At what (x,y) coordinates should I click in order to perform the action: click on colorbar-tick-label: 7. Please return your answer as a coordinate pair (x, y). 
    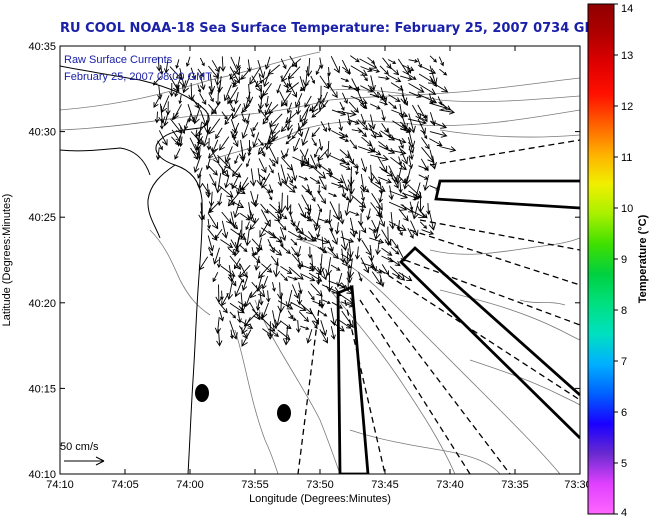
    Looking at the image, I should click on (624, 362).